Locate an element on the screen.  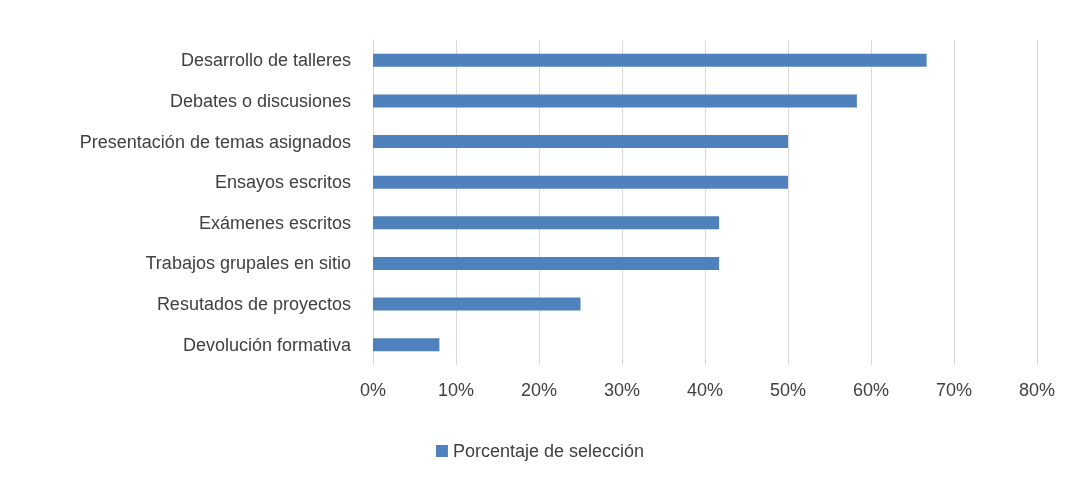
x-tick-label: 20% is located at coordinates (539, 390).